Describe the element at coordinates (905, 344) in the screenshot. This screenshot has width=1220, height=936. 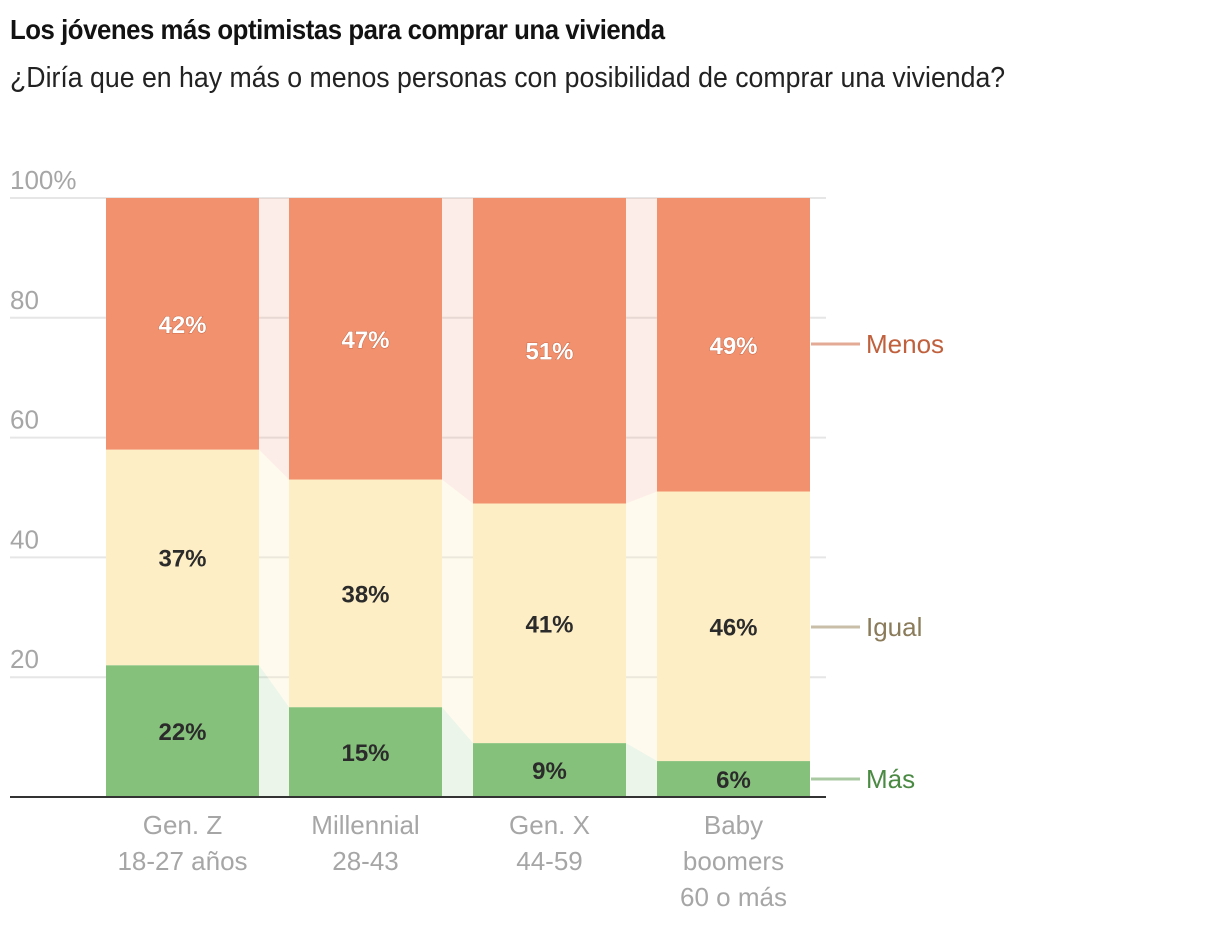
I see `legend-label-menos: Menos` at that location.